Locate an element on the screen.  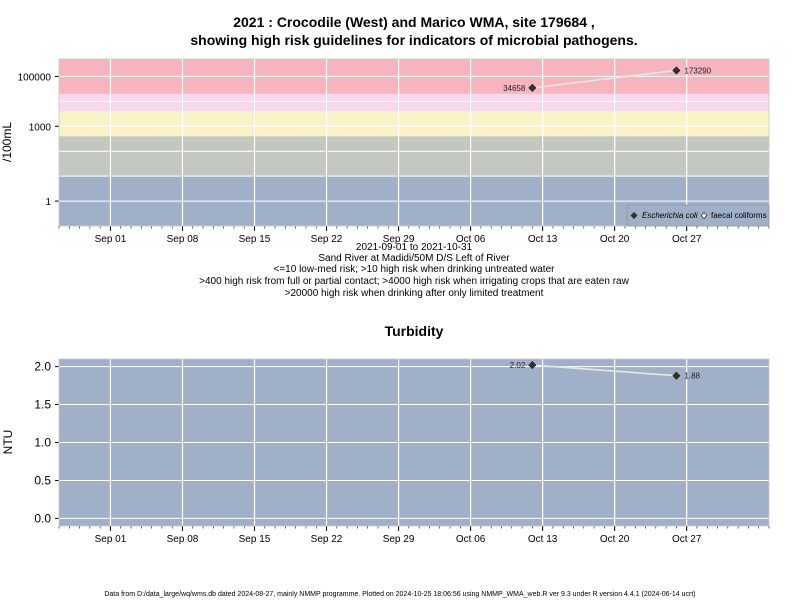
legend-box is located at coordinates (698, 215).